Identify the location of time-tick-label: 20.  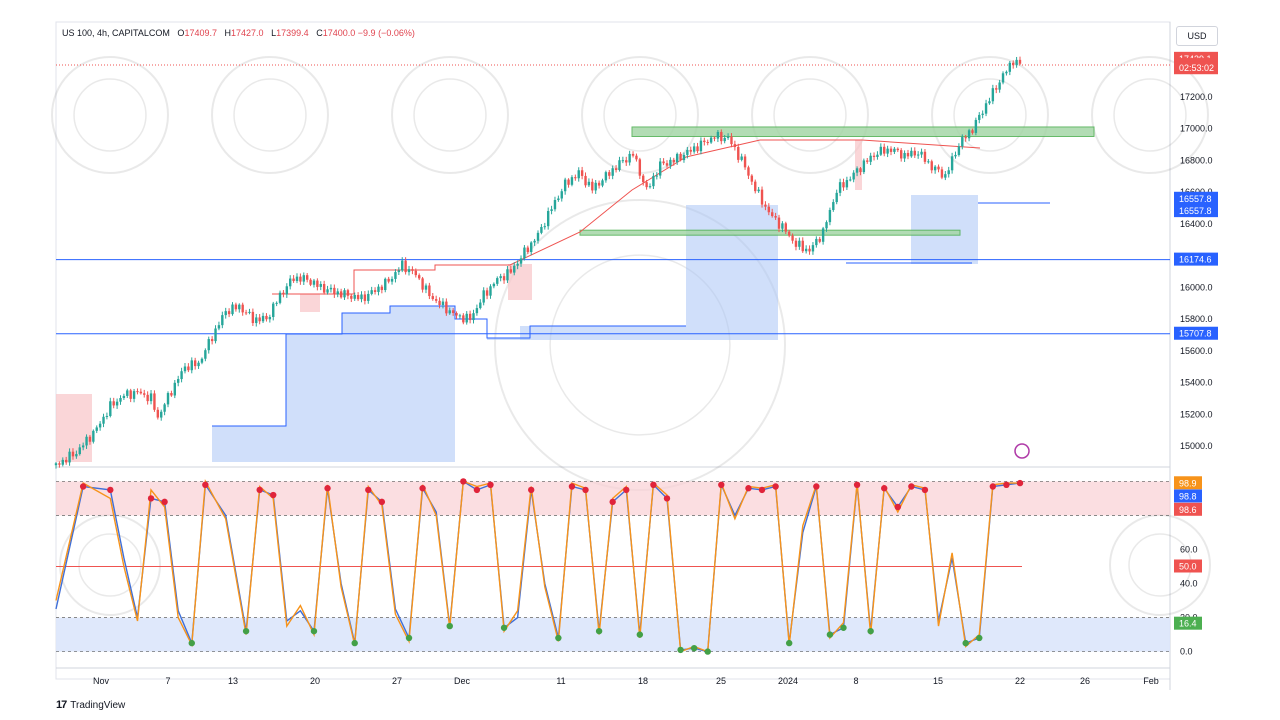
(315, 681).